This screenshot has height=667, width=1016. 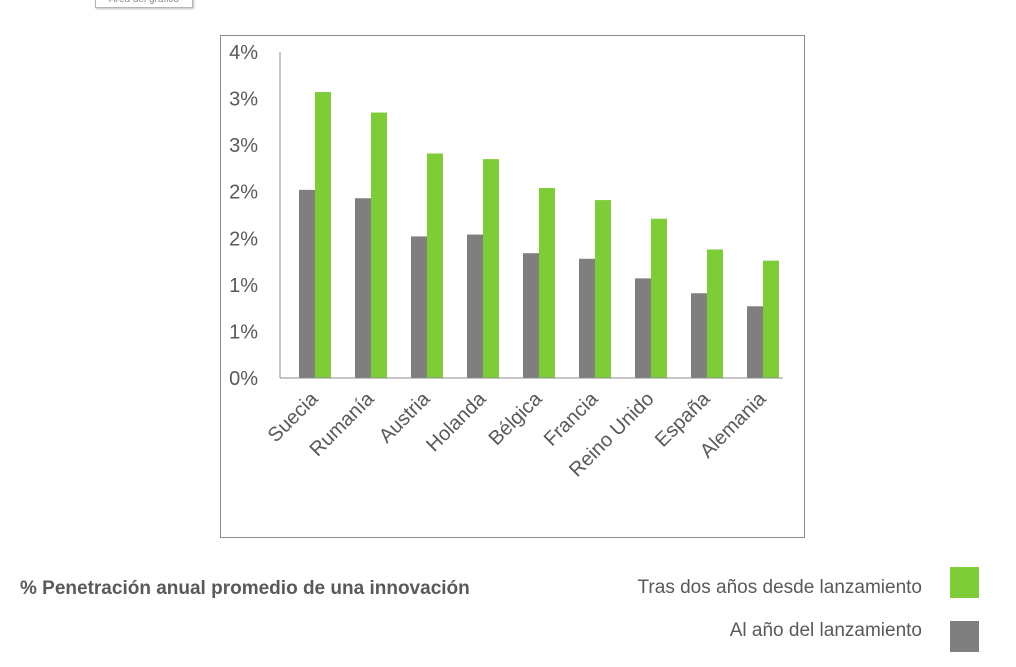 What do you see at coordinates (547, 282) in the screenshot?
I see `bar-after-two-years-belgica` at bounding box center [547, 282].